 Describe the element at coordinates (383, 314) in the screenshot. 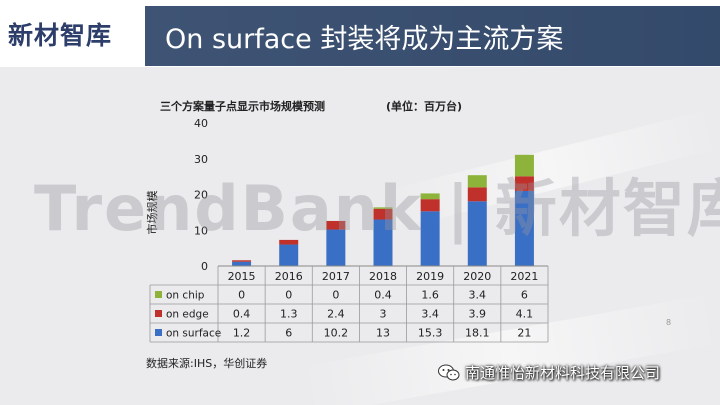

I see `data-label: 3` at that location.